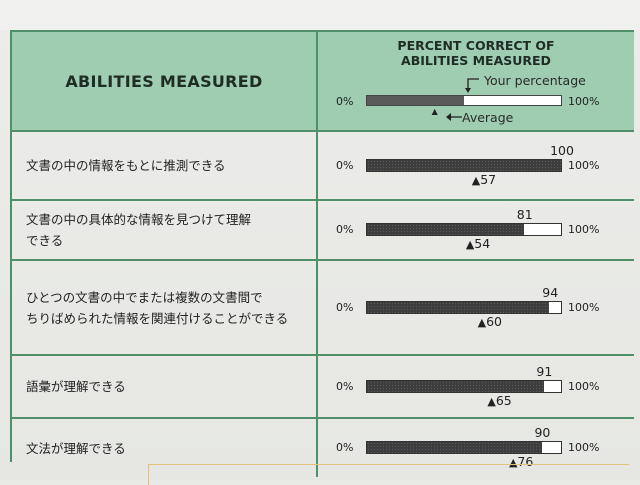 This screenshot has height=485, width=640. Describe the element at coordinates (434, 111) in the screenshot. I see `average-marker-icon: ▲` at that location.